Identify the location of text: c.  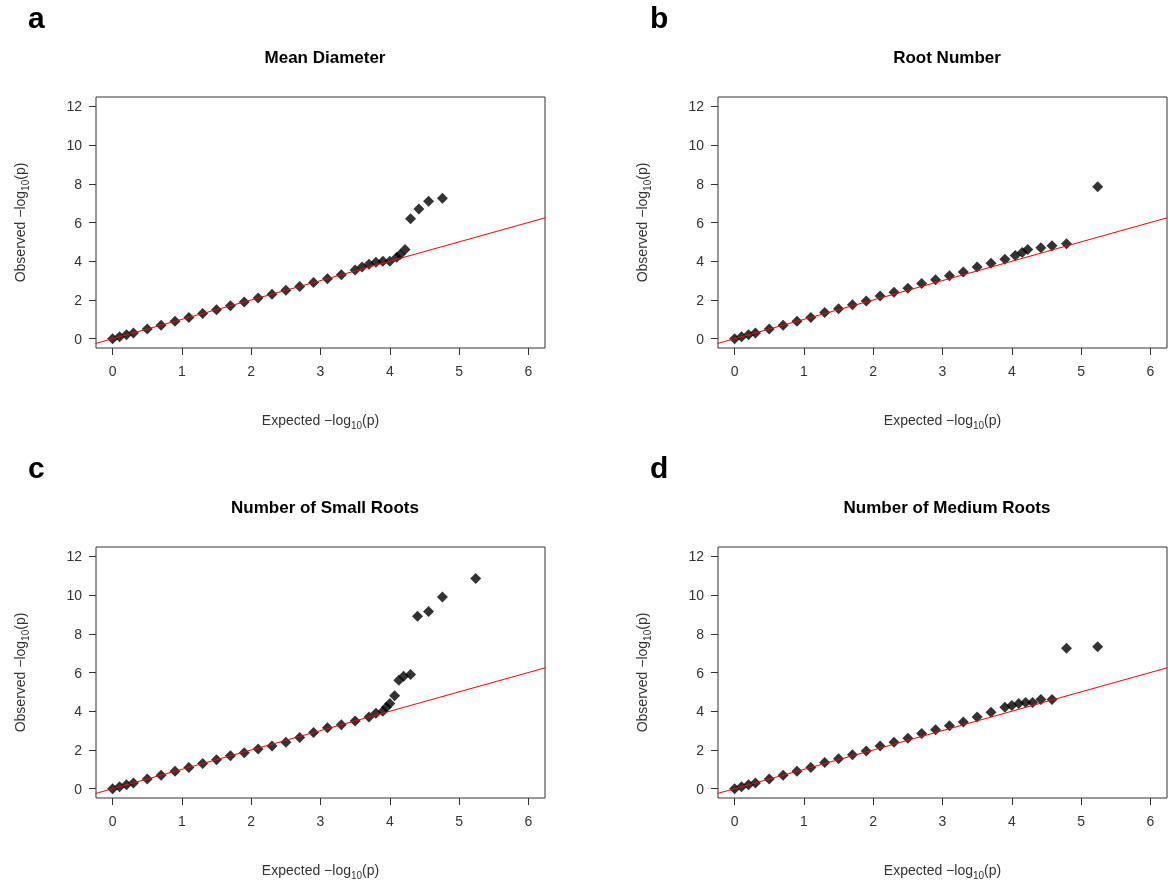
(36, 467).